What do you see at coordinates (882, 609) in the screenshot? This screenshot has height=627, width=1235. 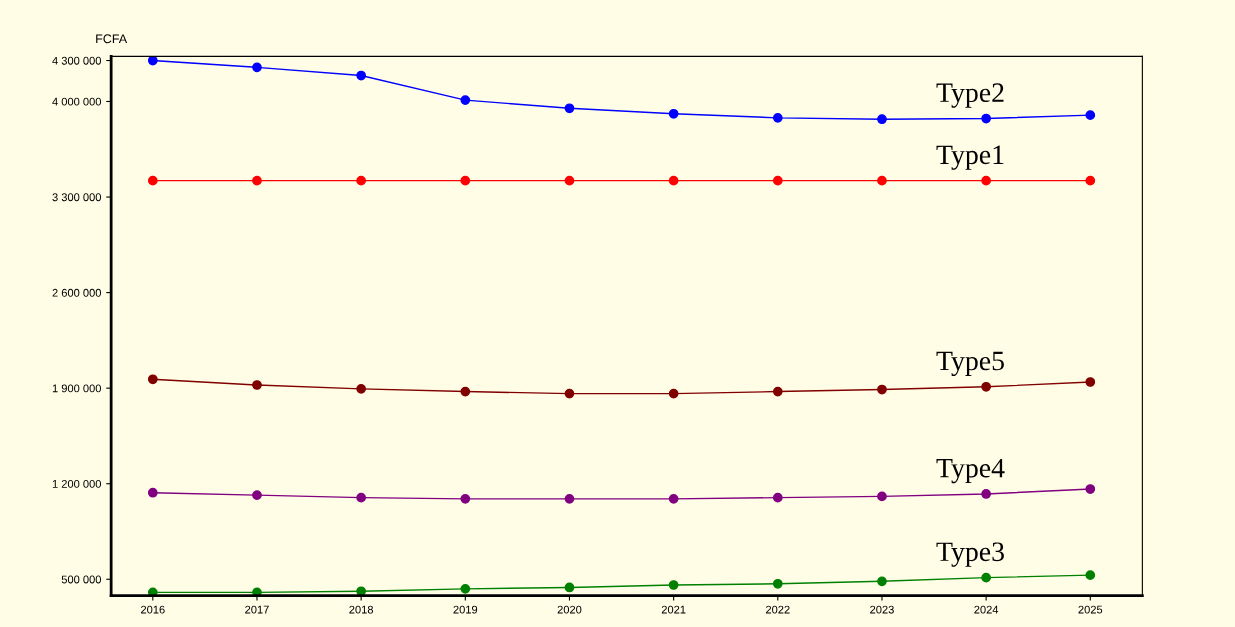 I see `x-tick-label: 2023` at bounding box center [882, 609].